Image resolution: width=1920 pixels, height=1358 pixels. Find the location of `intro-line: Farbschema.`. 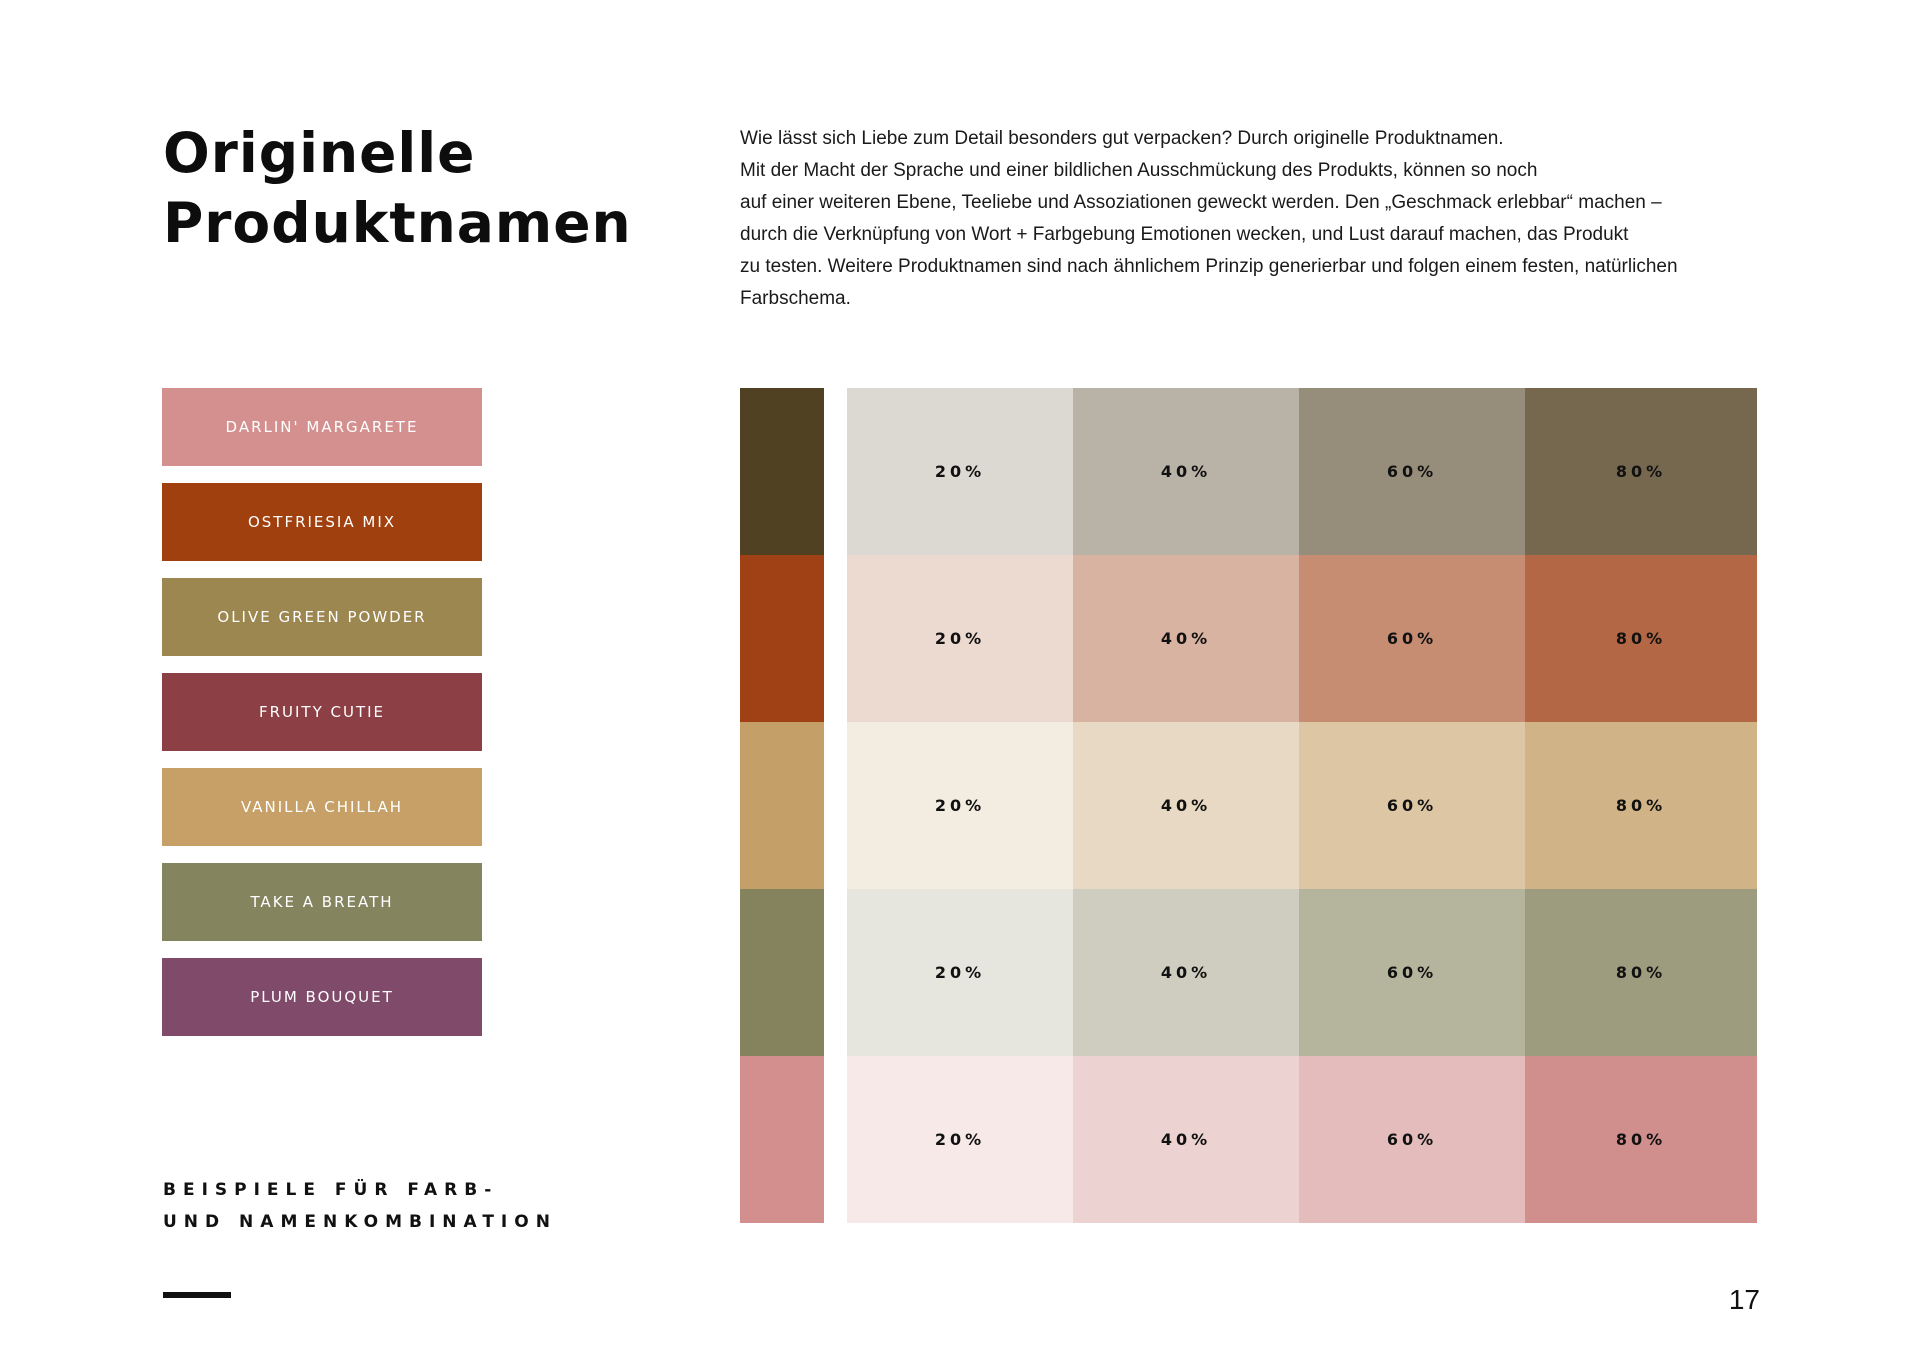

intro-line: Farbschema. is located at coordinates (795, 298).